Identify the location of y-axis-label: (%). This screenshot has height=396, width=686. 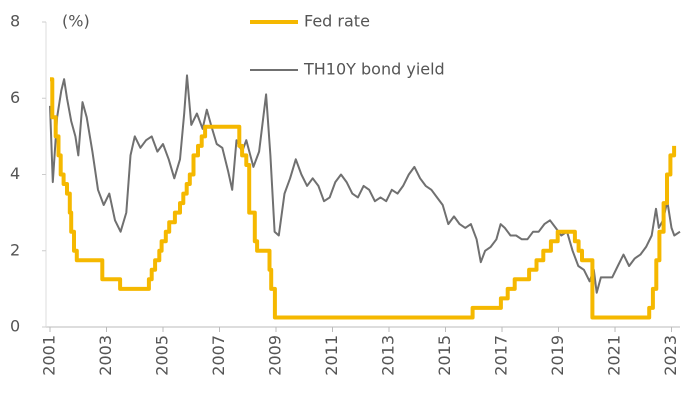
(76, 21).